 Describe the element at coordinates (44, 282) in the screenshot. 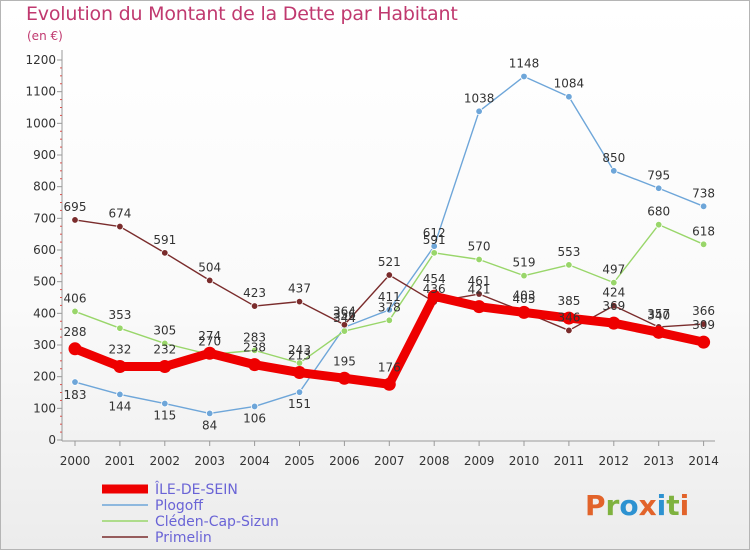

I see `y-tick-label: 500` at that location.